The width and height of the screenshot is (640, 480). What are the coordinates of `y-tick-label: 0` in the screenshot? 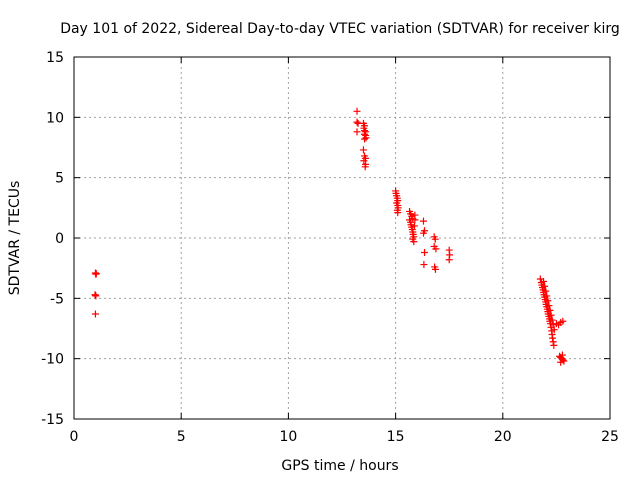 It's located at (59, 239).